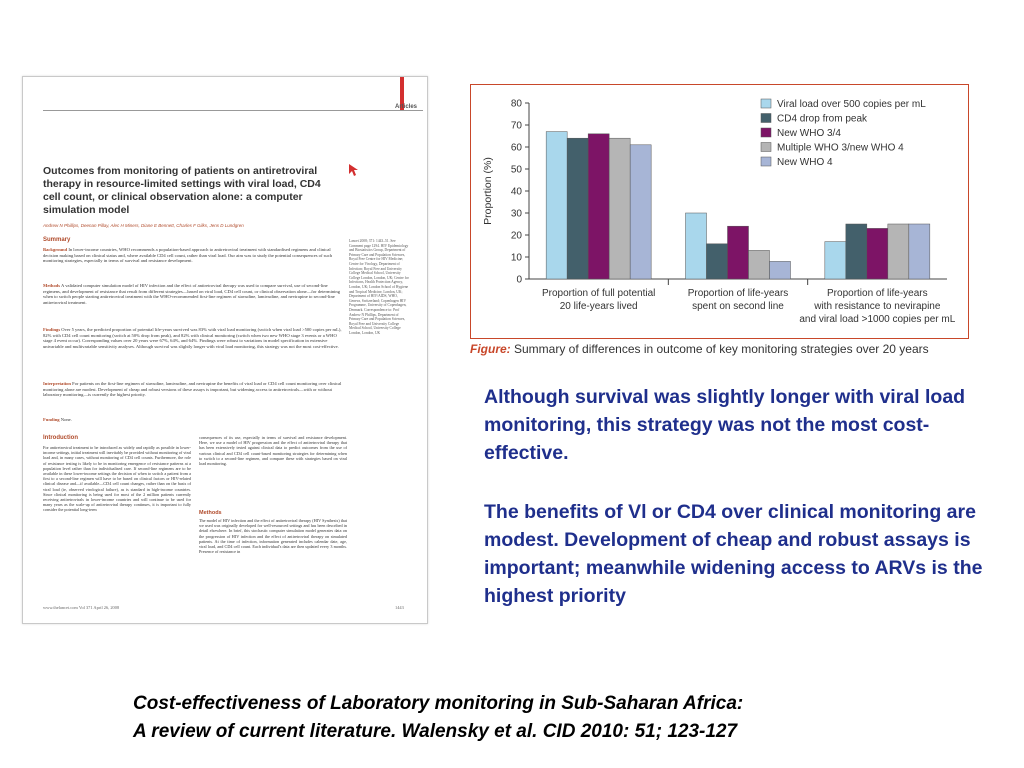 This screenshot has height=768, width=1024. What do you see at coordinates (52, 285) in the screenshot?
I see `methods-label: Methods` at bounding box center [52, 285].